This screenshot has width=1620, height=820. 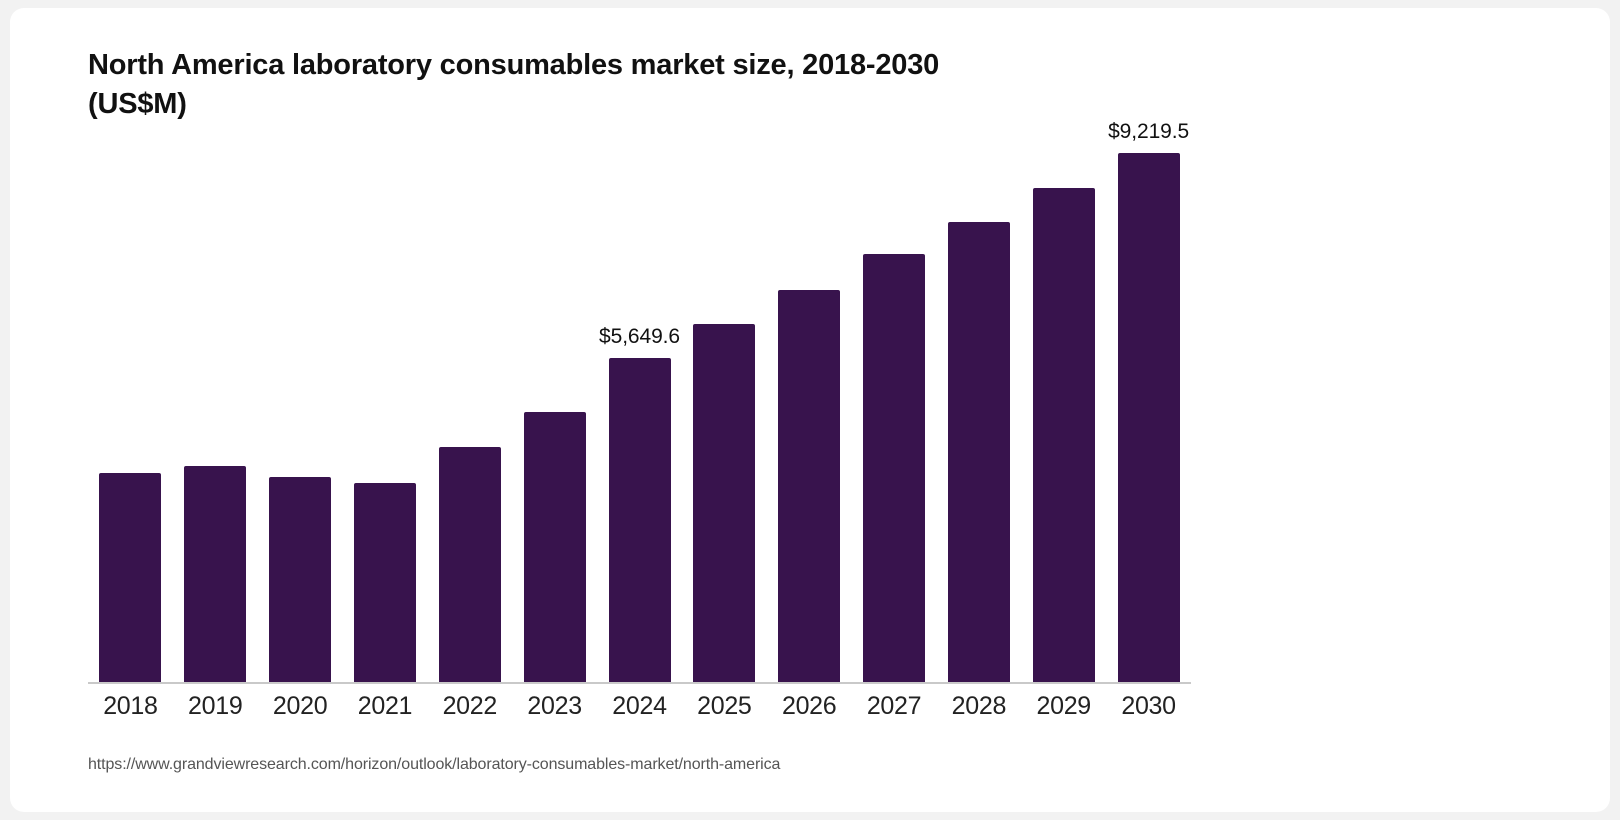 I want to click on x-axis-tick-label: 2020, so click(x=300, y=706).